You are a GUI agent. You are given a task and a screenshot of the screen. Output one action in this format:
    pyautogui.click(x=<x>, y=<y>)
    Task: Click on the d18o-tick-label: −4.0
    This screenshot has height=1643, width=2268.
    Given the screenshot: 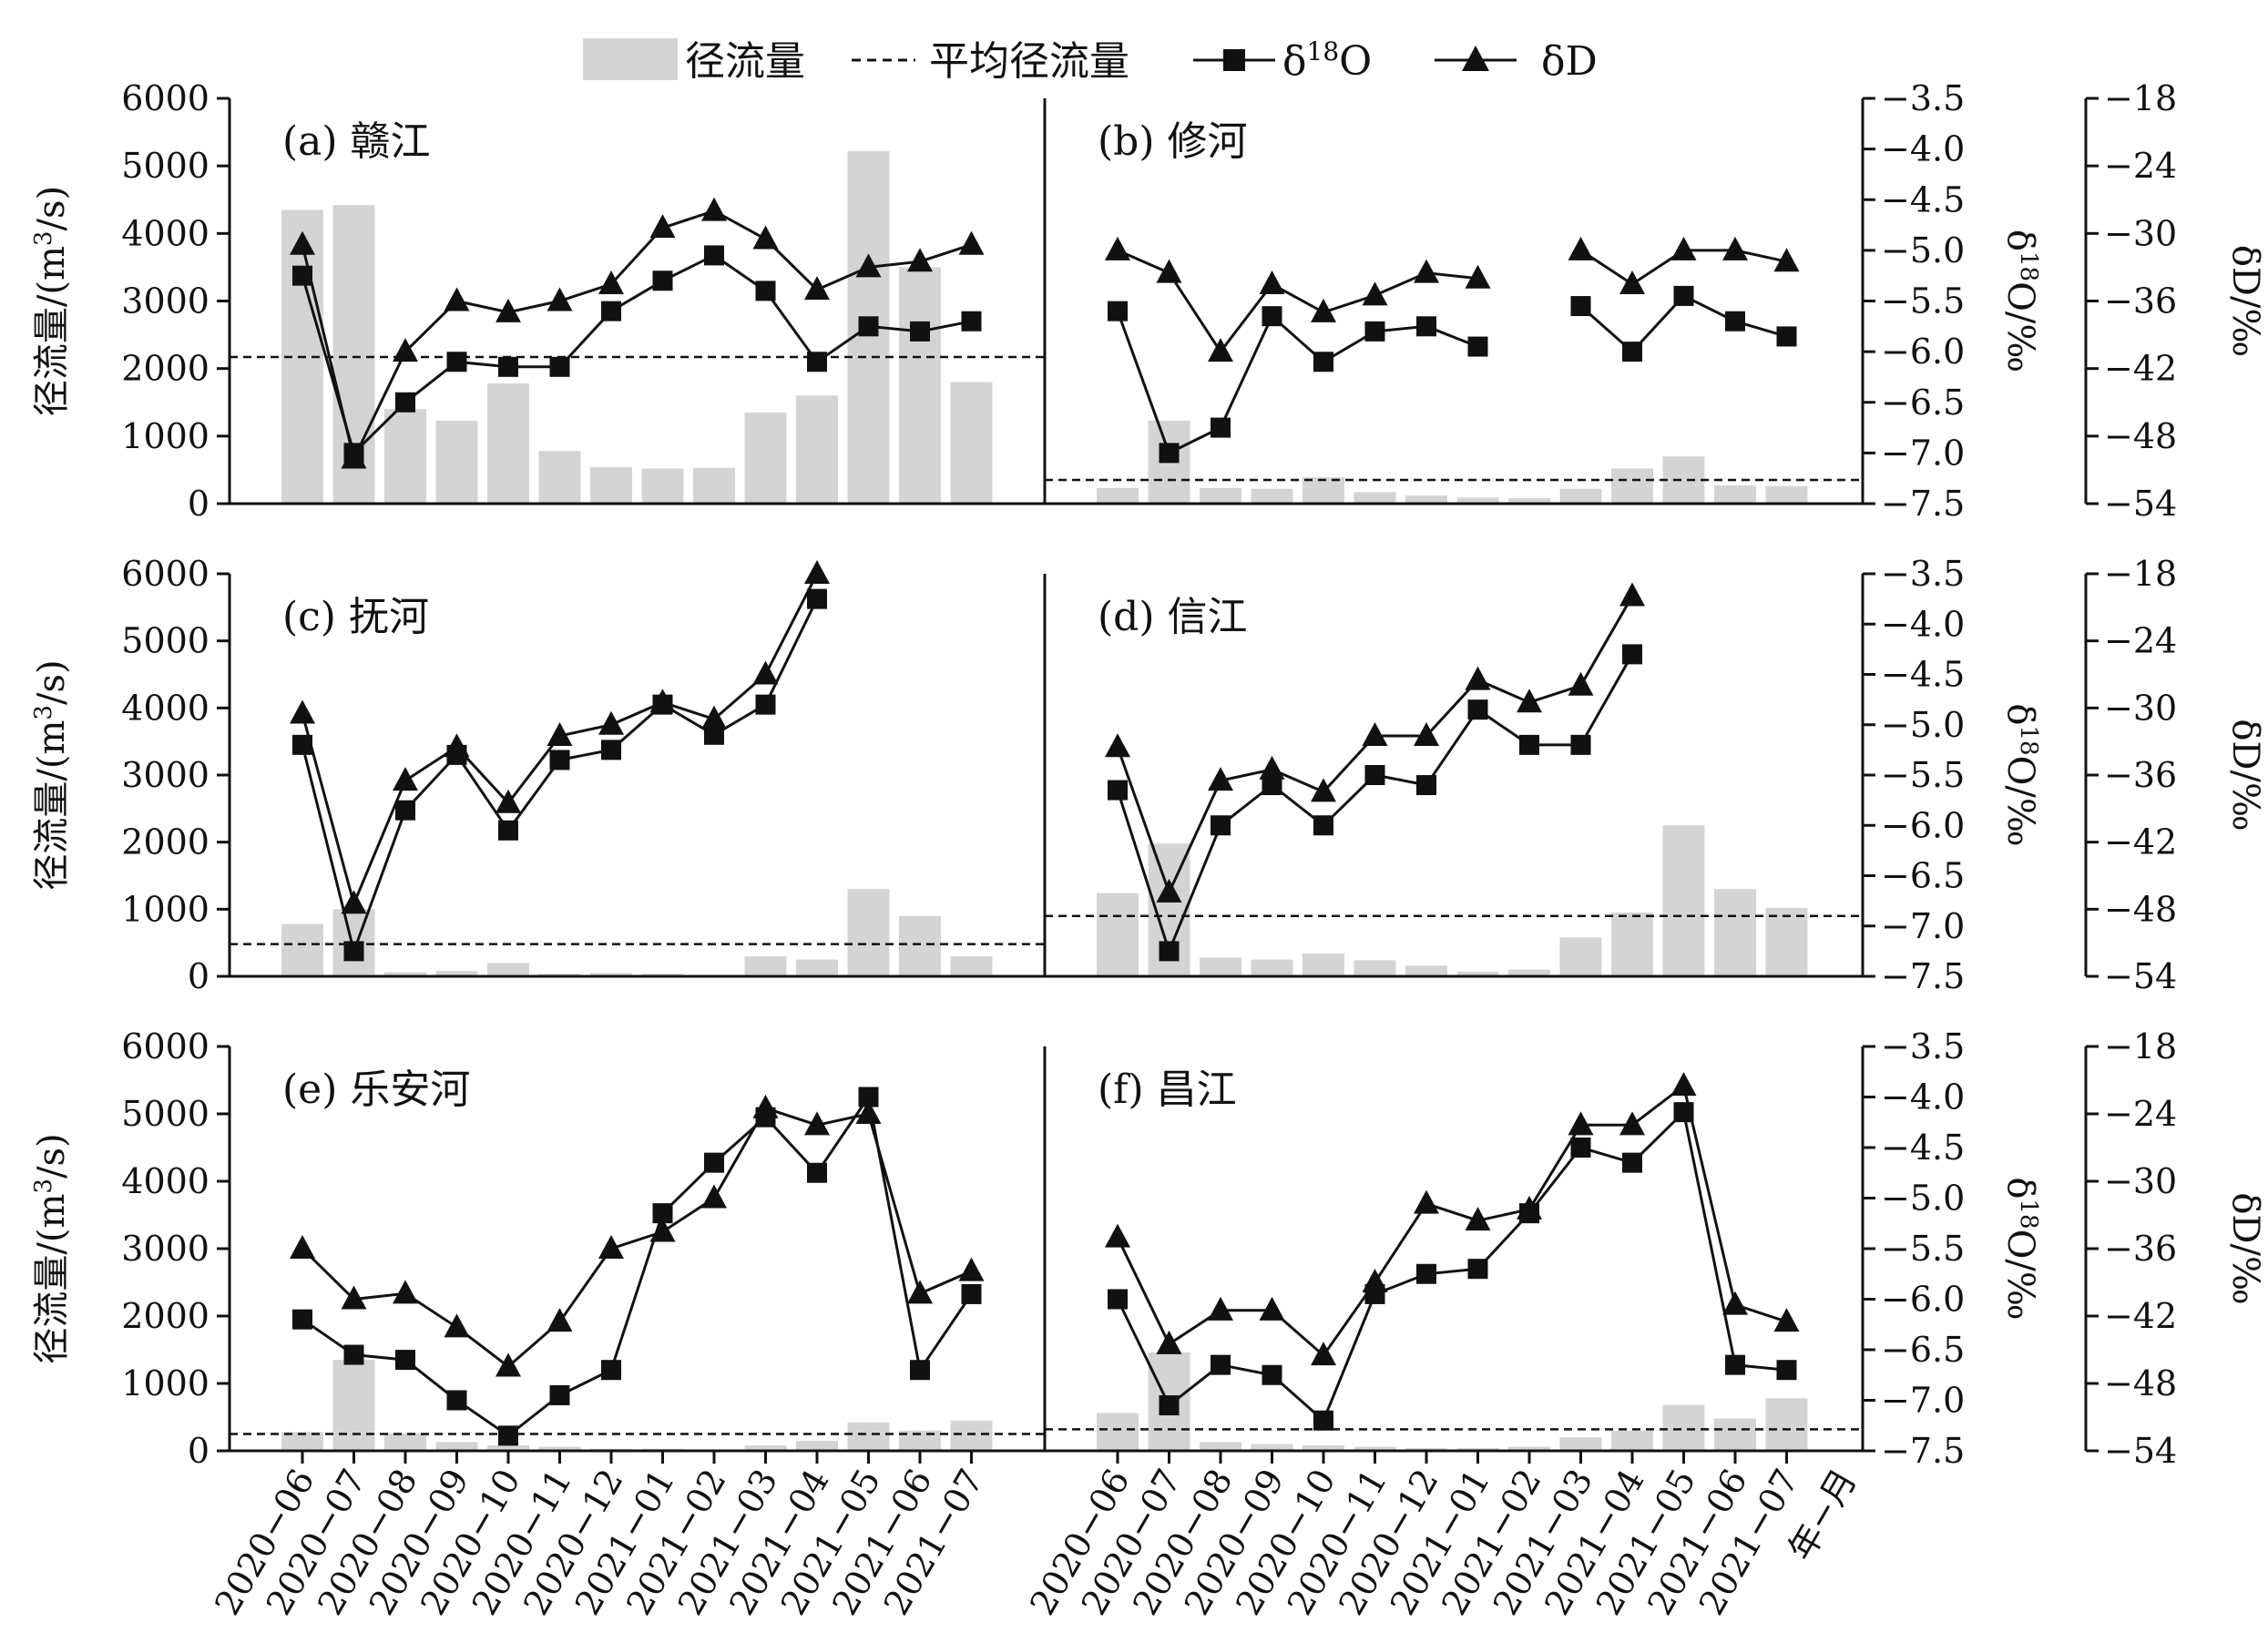 What is the action you would take?
    pyautogui.click(x=1923, y=1097)
    